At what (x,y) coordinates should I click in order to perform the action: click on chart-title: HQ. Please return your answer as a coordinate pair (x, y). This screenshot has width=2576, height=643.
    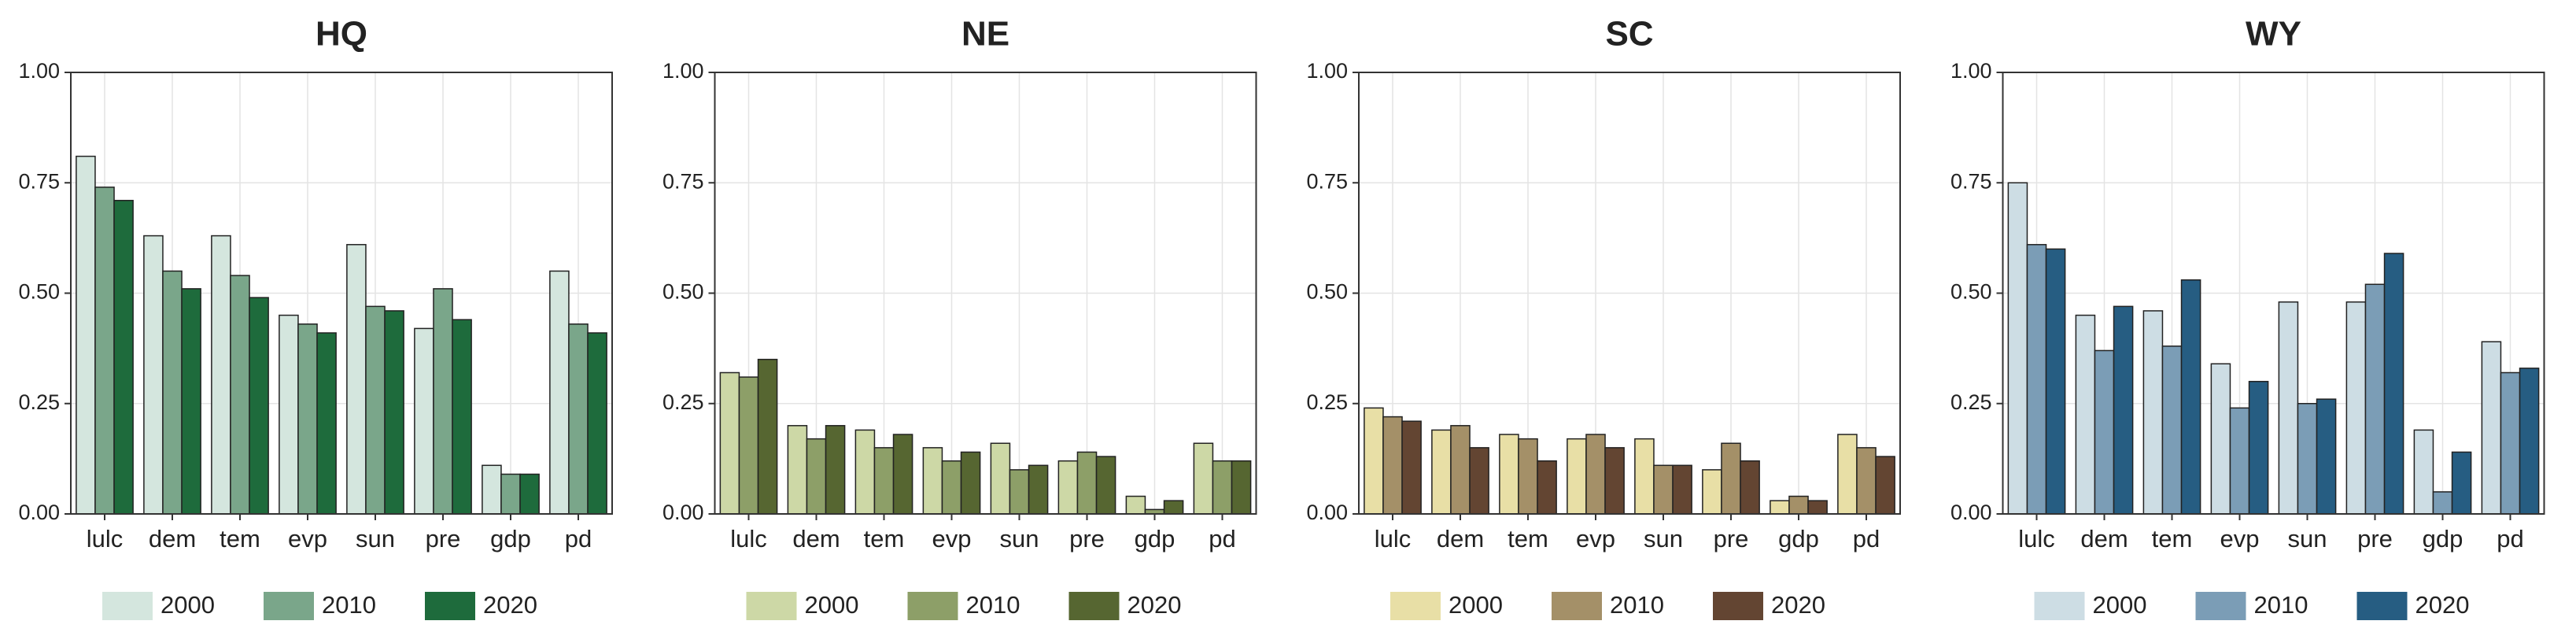
    Looking at the image, I should click on (341, 34).